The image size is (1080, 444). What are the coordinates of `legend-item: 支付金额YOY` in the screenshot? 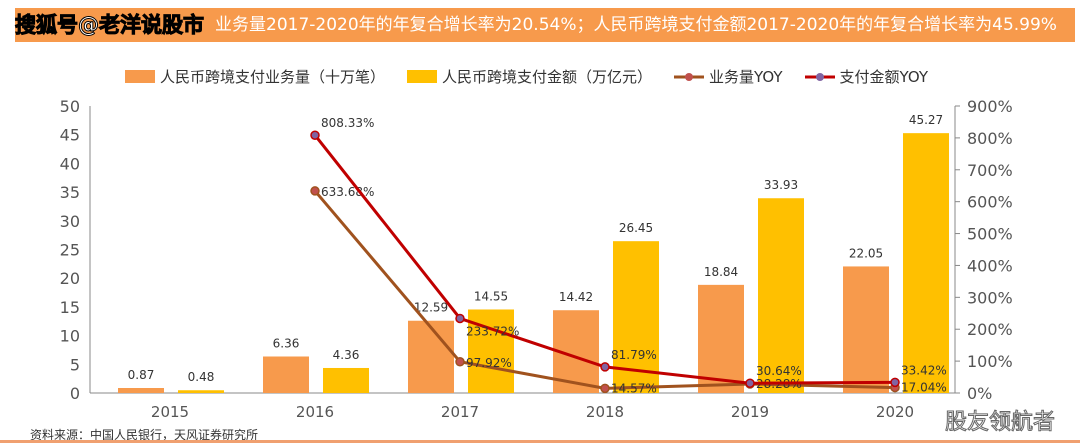 It's located at (866, 76).